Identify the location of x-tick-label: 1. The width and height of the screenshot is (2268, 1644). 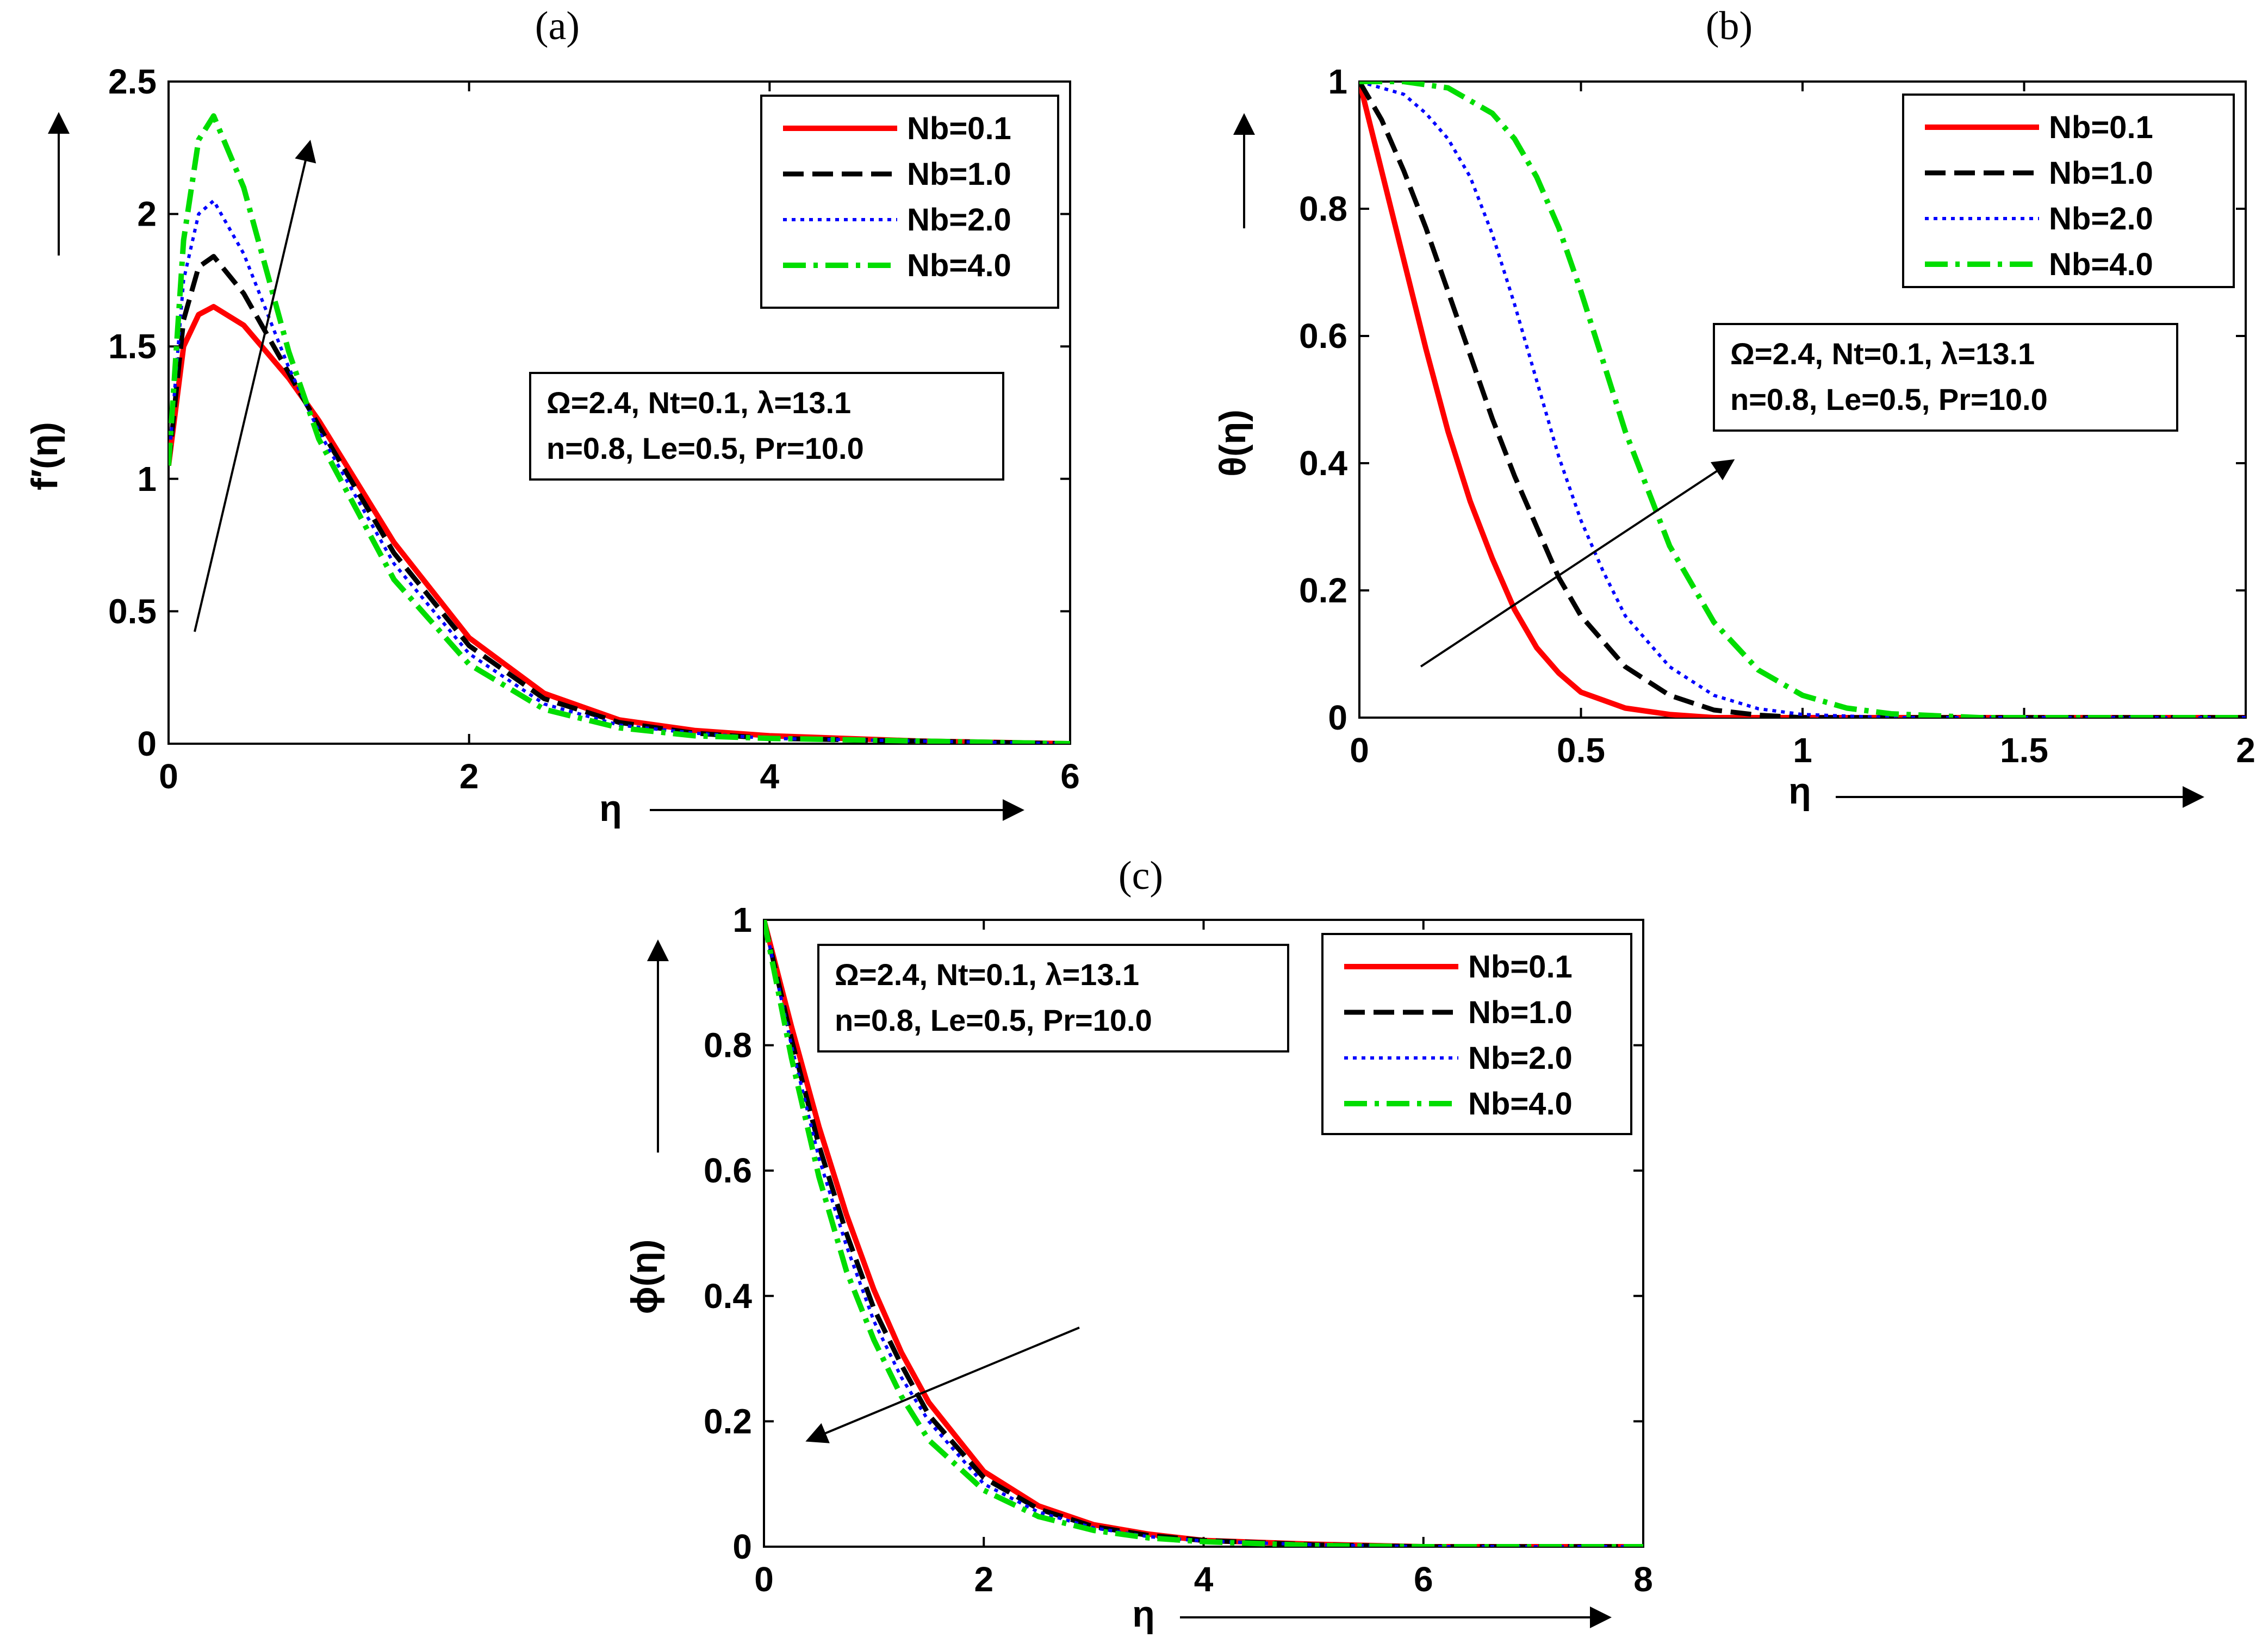
(1803, 750).